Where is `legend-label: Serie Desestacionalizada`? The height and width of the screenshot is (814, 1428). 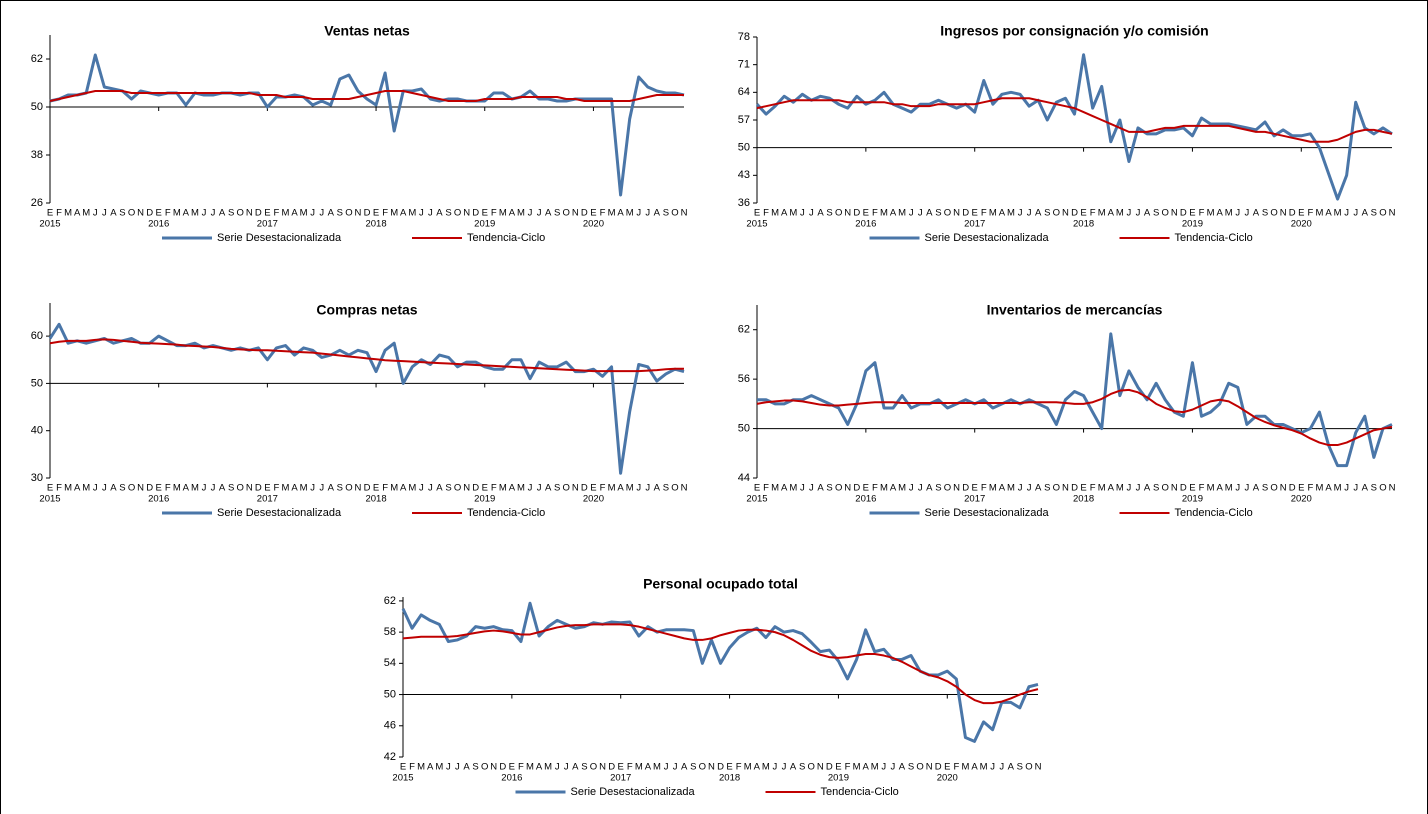 legend-label: Serie Desestacionalizada is located at coordinates (279, 238).